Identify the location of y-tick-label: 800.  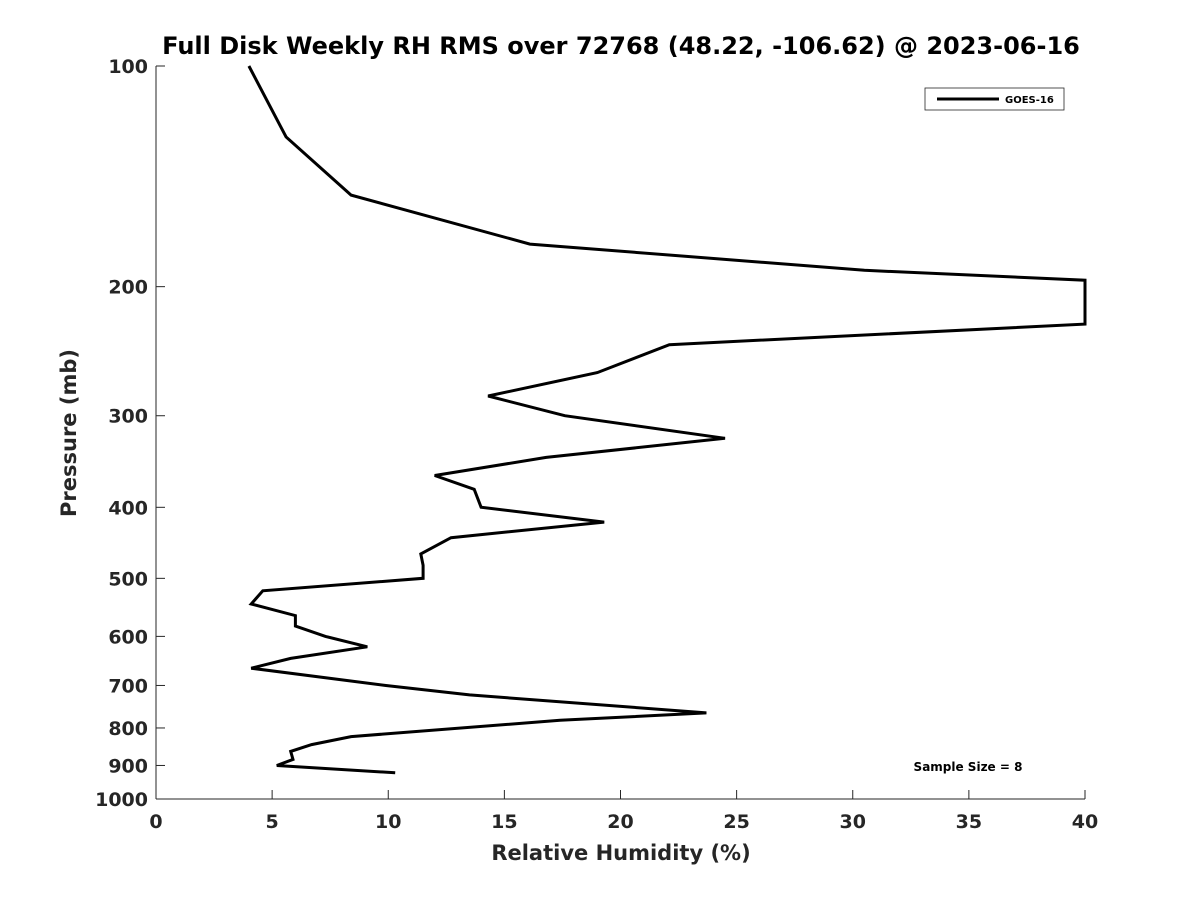
(128, 729).